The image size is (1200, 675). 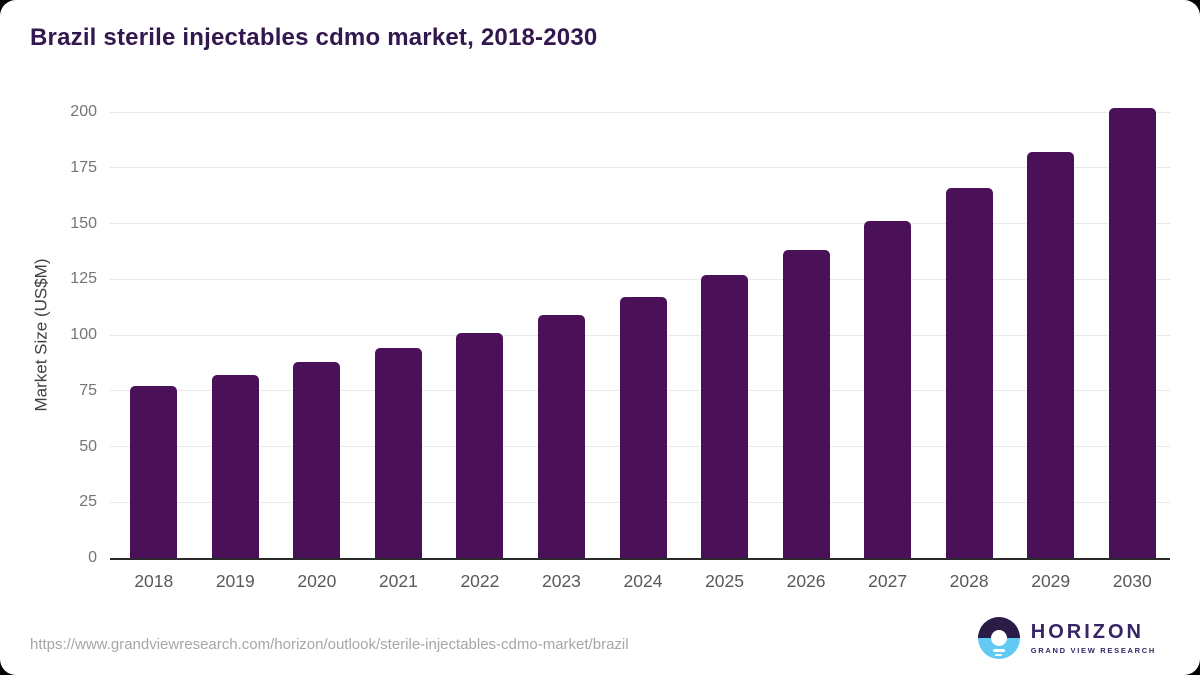 What do you see at coordinates (92, 557) in the screenshot?
I see `y-tick-label: 0` at bounding box center [92, 557].